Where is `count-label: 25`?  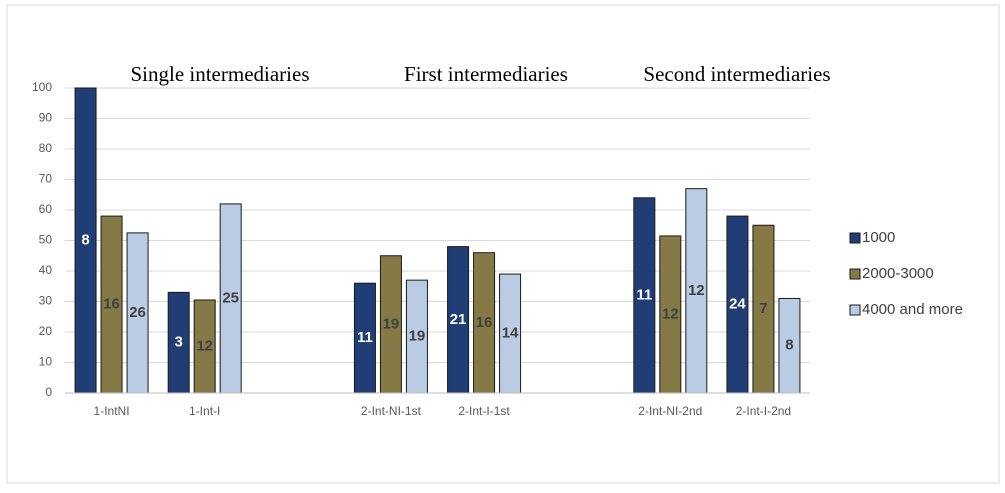 count-label: 25 is located at coordinates (230, 297).